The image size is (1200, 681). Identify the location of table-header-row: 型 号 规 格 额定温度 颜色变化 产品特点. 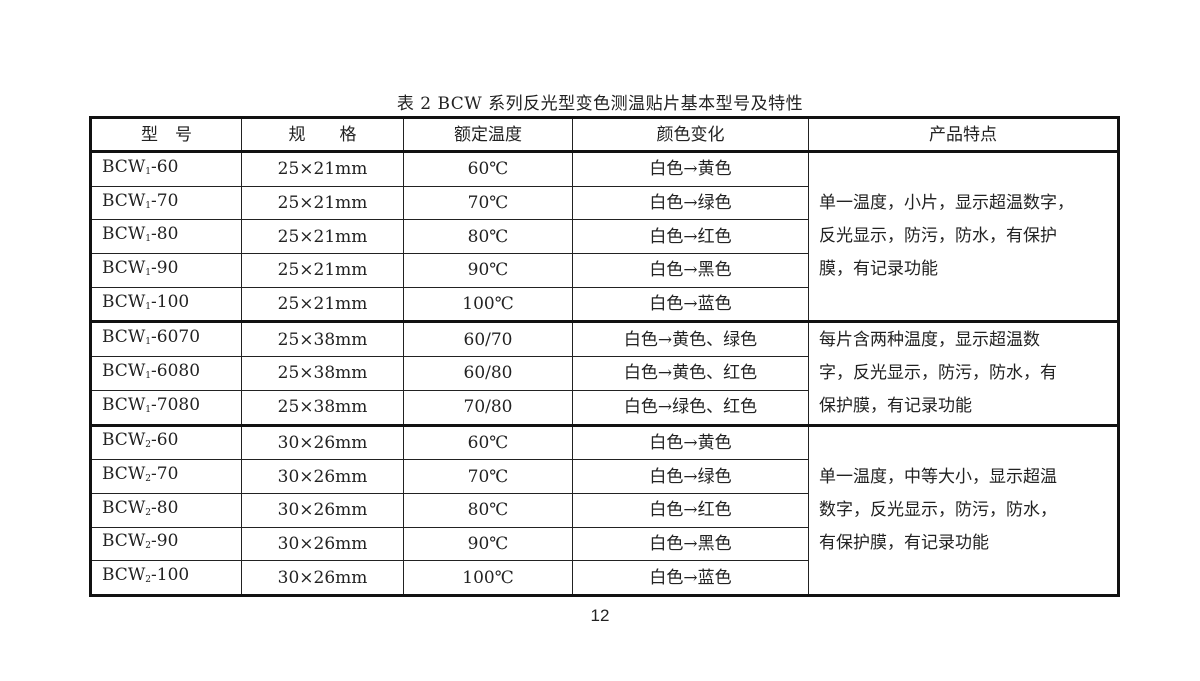
(604, 135).